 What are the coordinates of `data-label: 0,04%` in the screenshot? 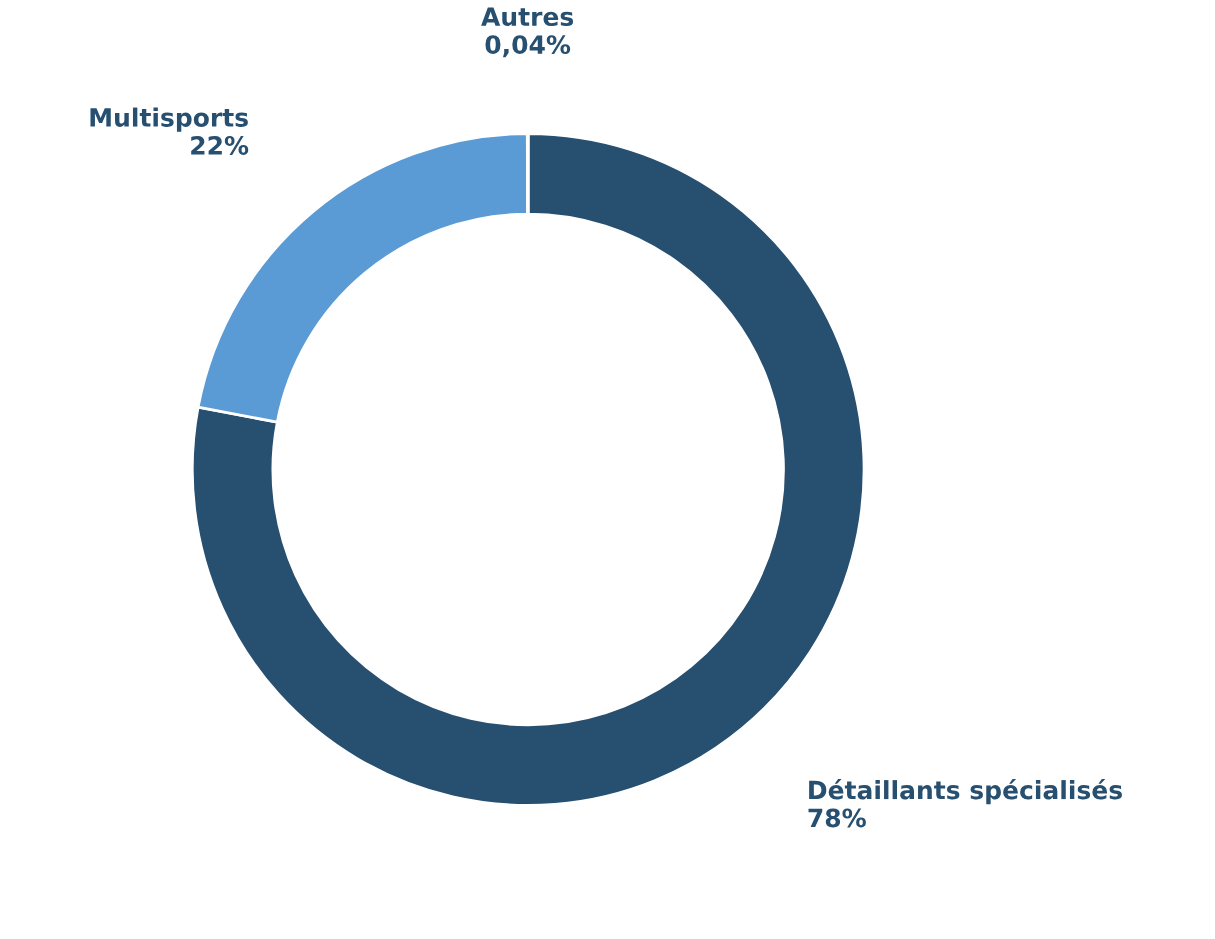 It's located at (528, 46).